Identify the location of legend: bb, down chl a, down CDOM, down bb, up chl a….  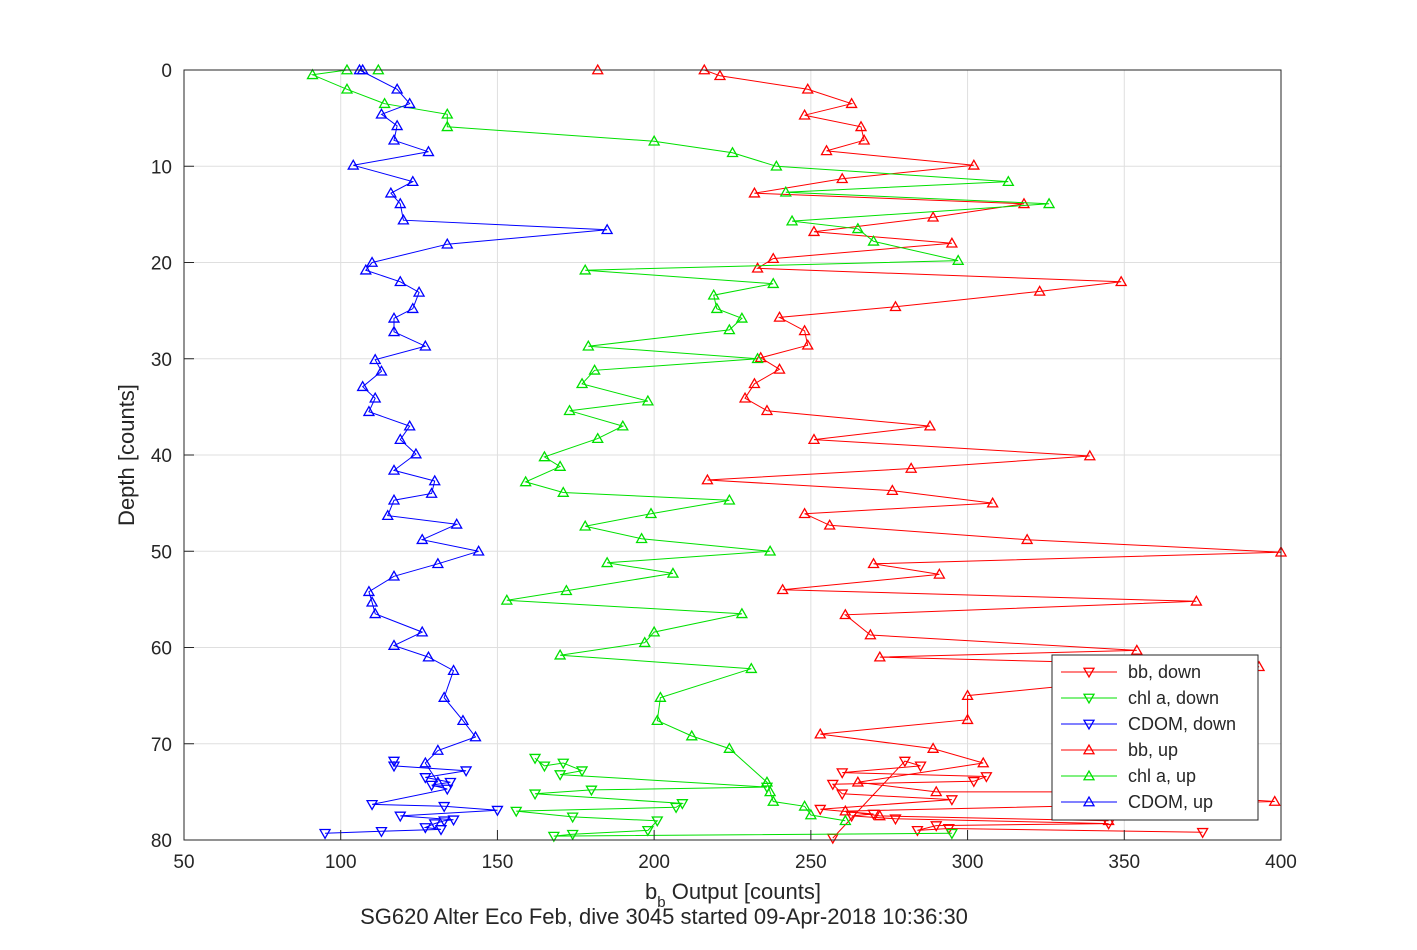
(1155, 737).